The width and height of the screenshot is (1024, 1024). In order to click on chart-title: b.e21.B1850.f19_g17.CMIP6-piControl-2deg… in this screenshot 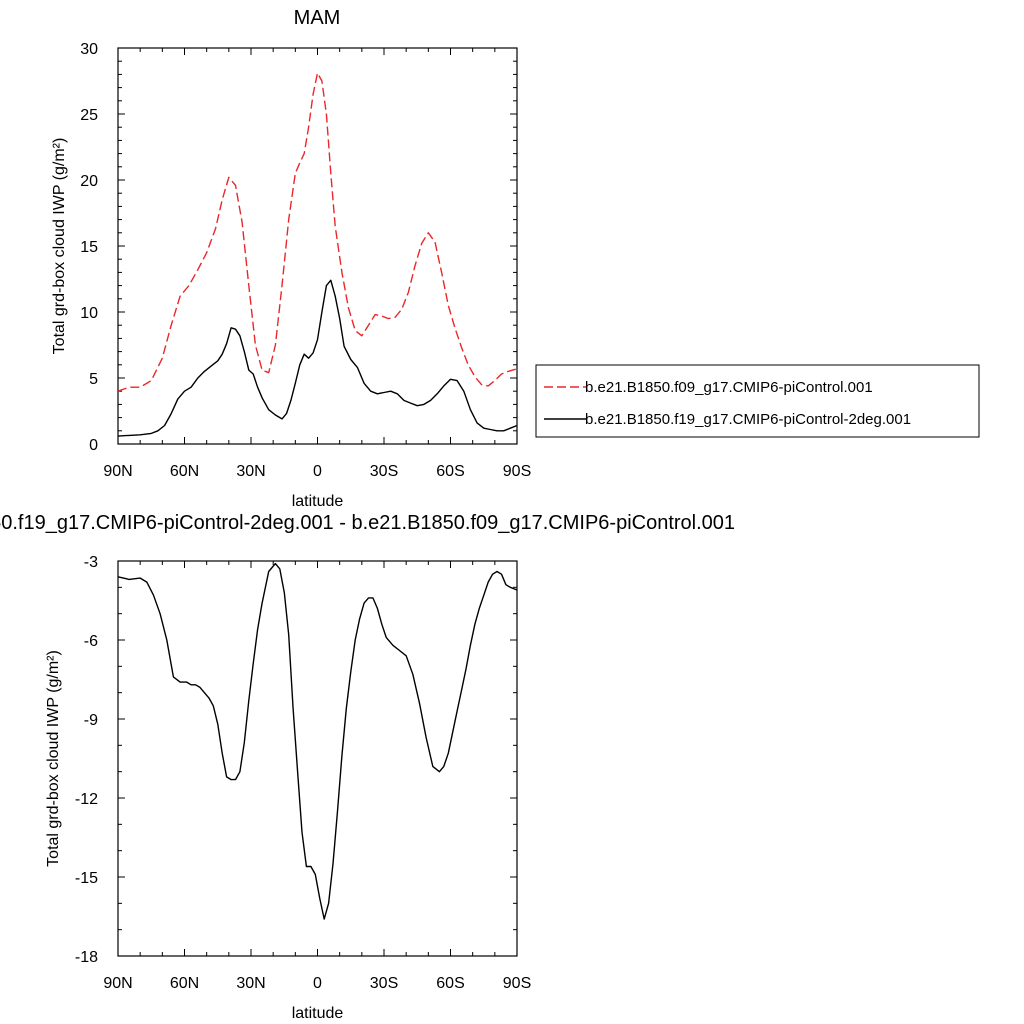, I will do `click(367, 523)`.